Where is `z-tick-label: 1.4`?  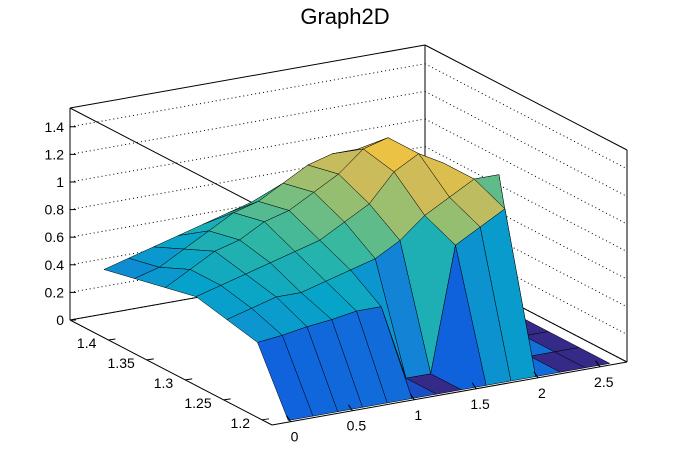 z-tick-label: 1.4 is located at coordinates (55, 127).